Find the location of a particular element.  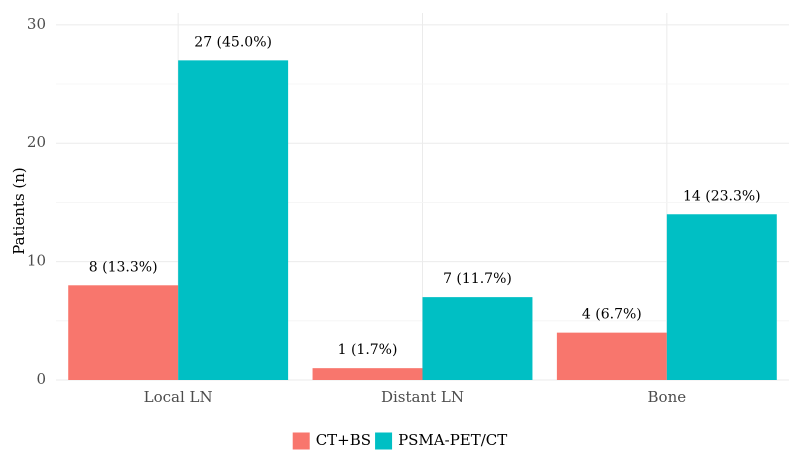

legend-label: CT+BS is located at coordinates (343, 440).